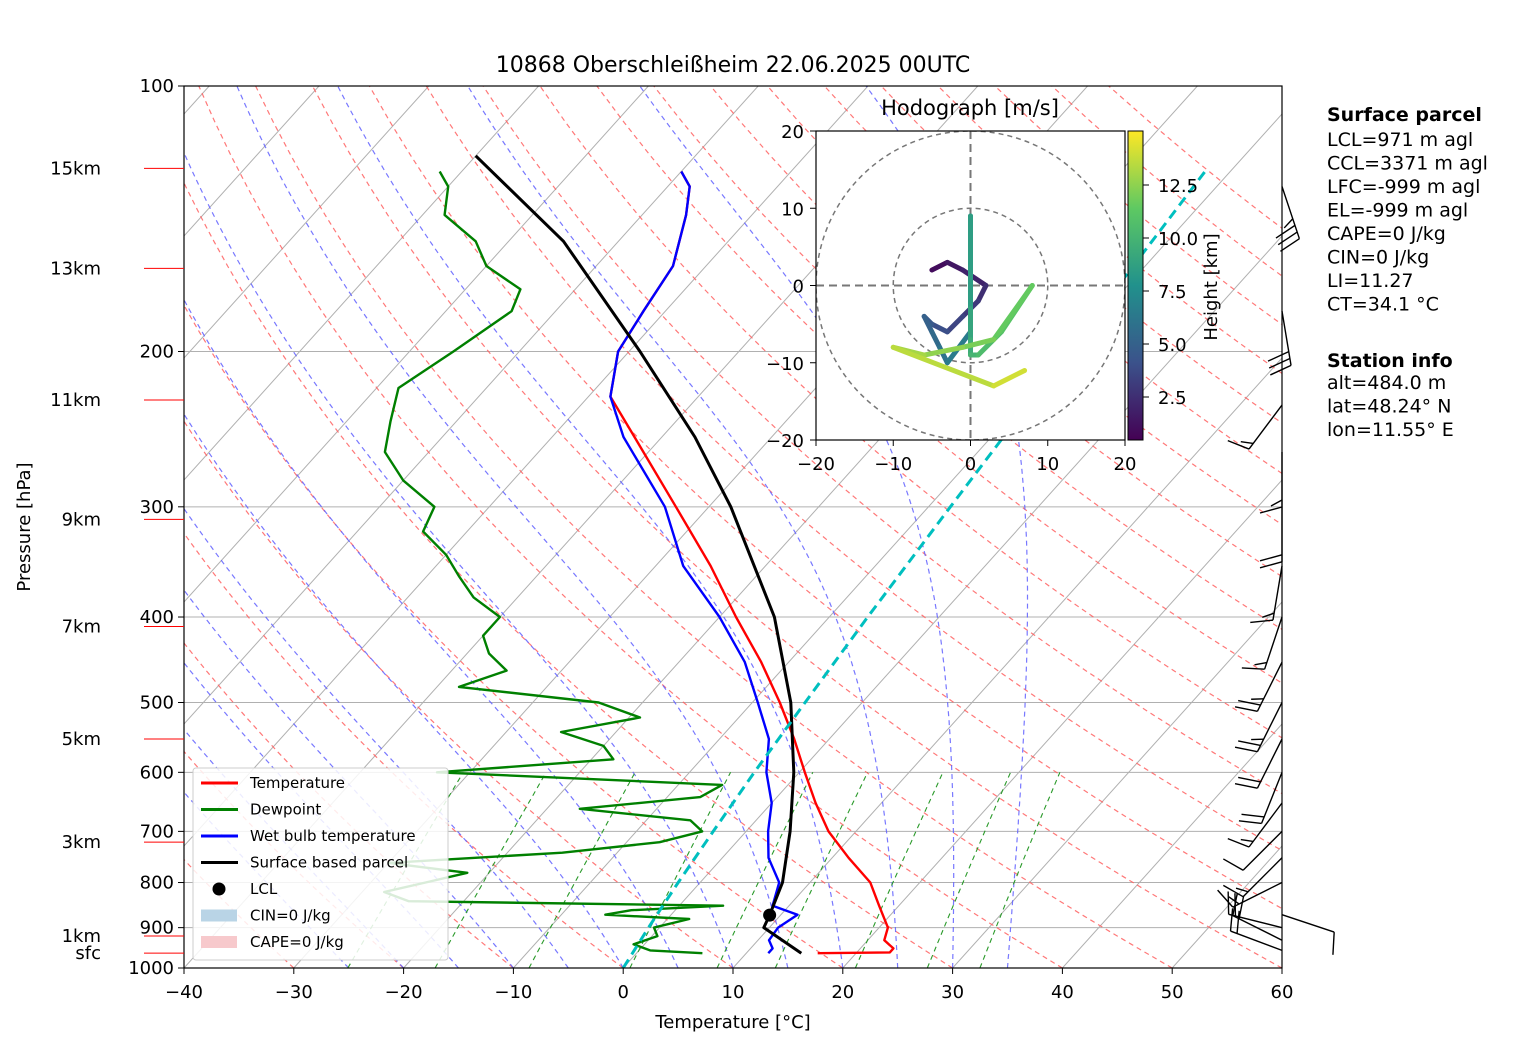 This screenshot has height=1054, width=1517. Describe the element at coordinates (156, 527) in the screenshot. I see `y-axis-ticks: 100 200 300 400 500 600 700 800 900 1000` at that location.